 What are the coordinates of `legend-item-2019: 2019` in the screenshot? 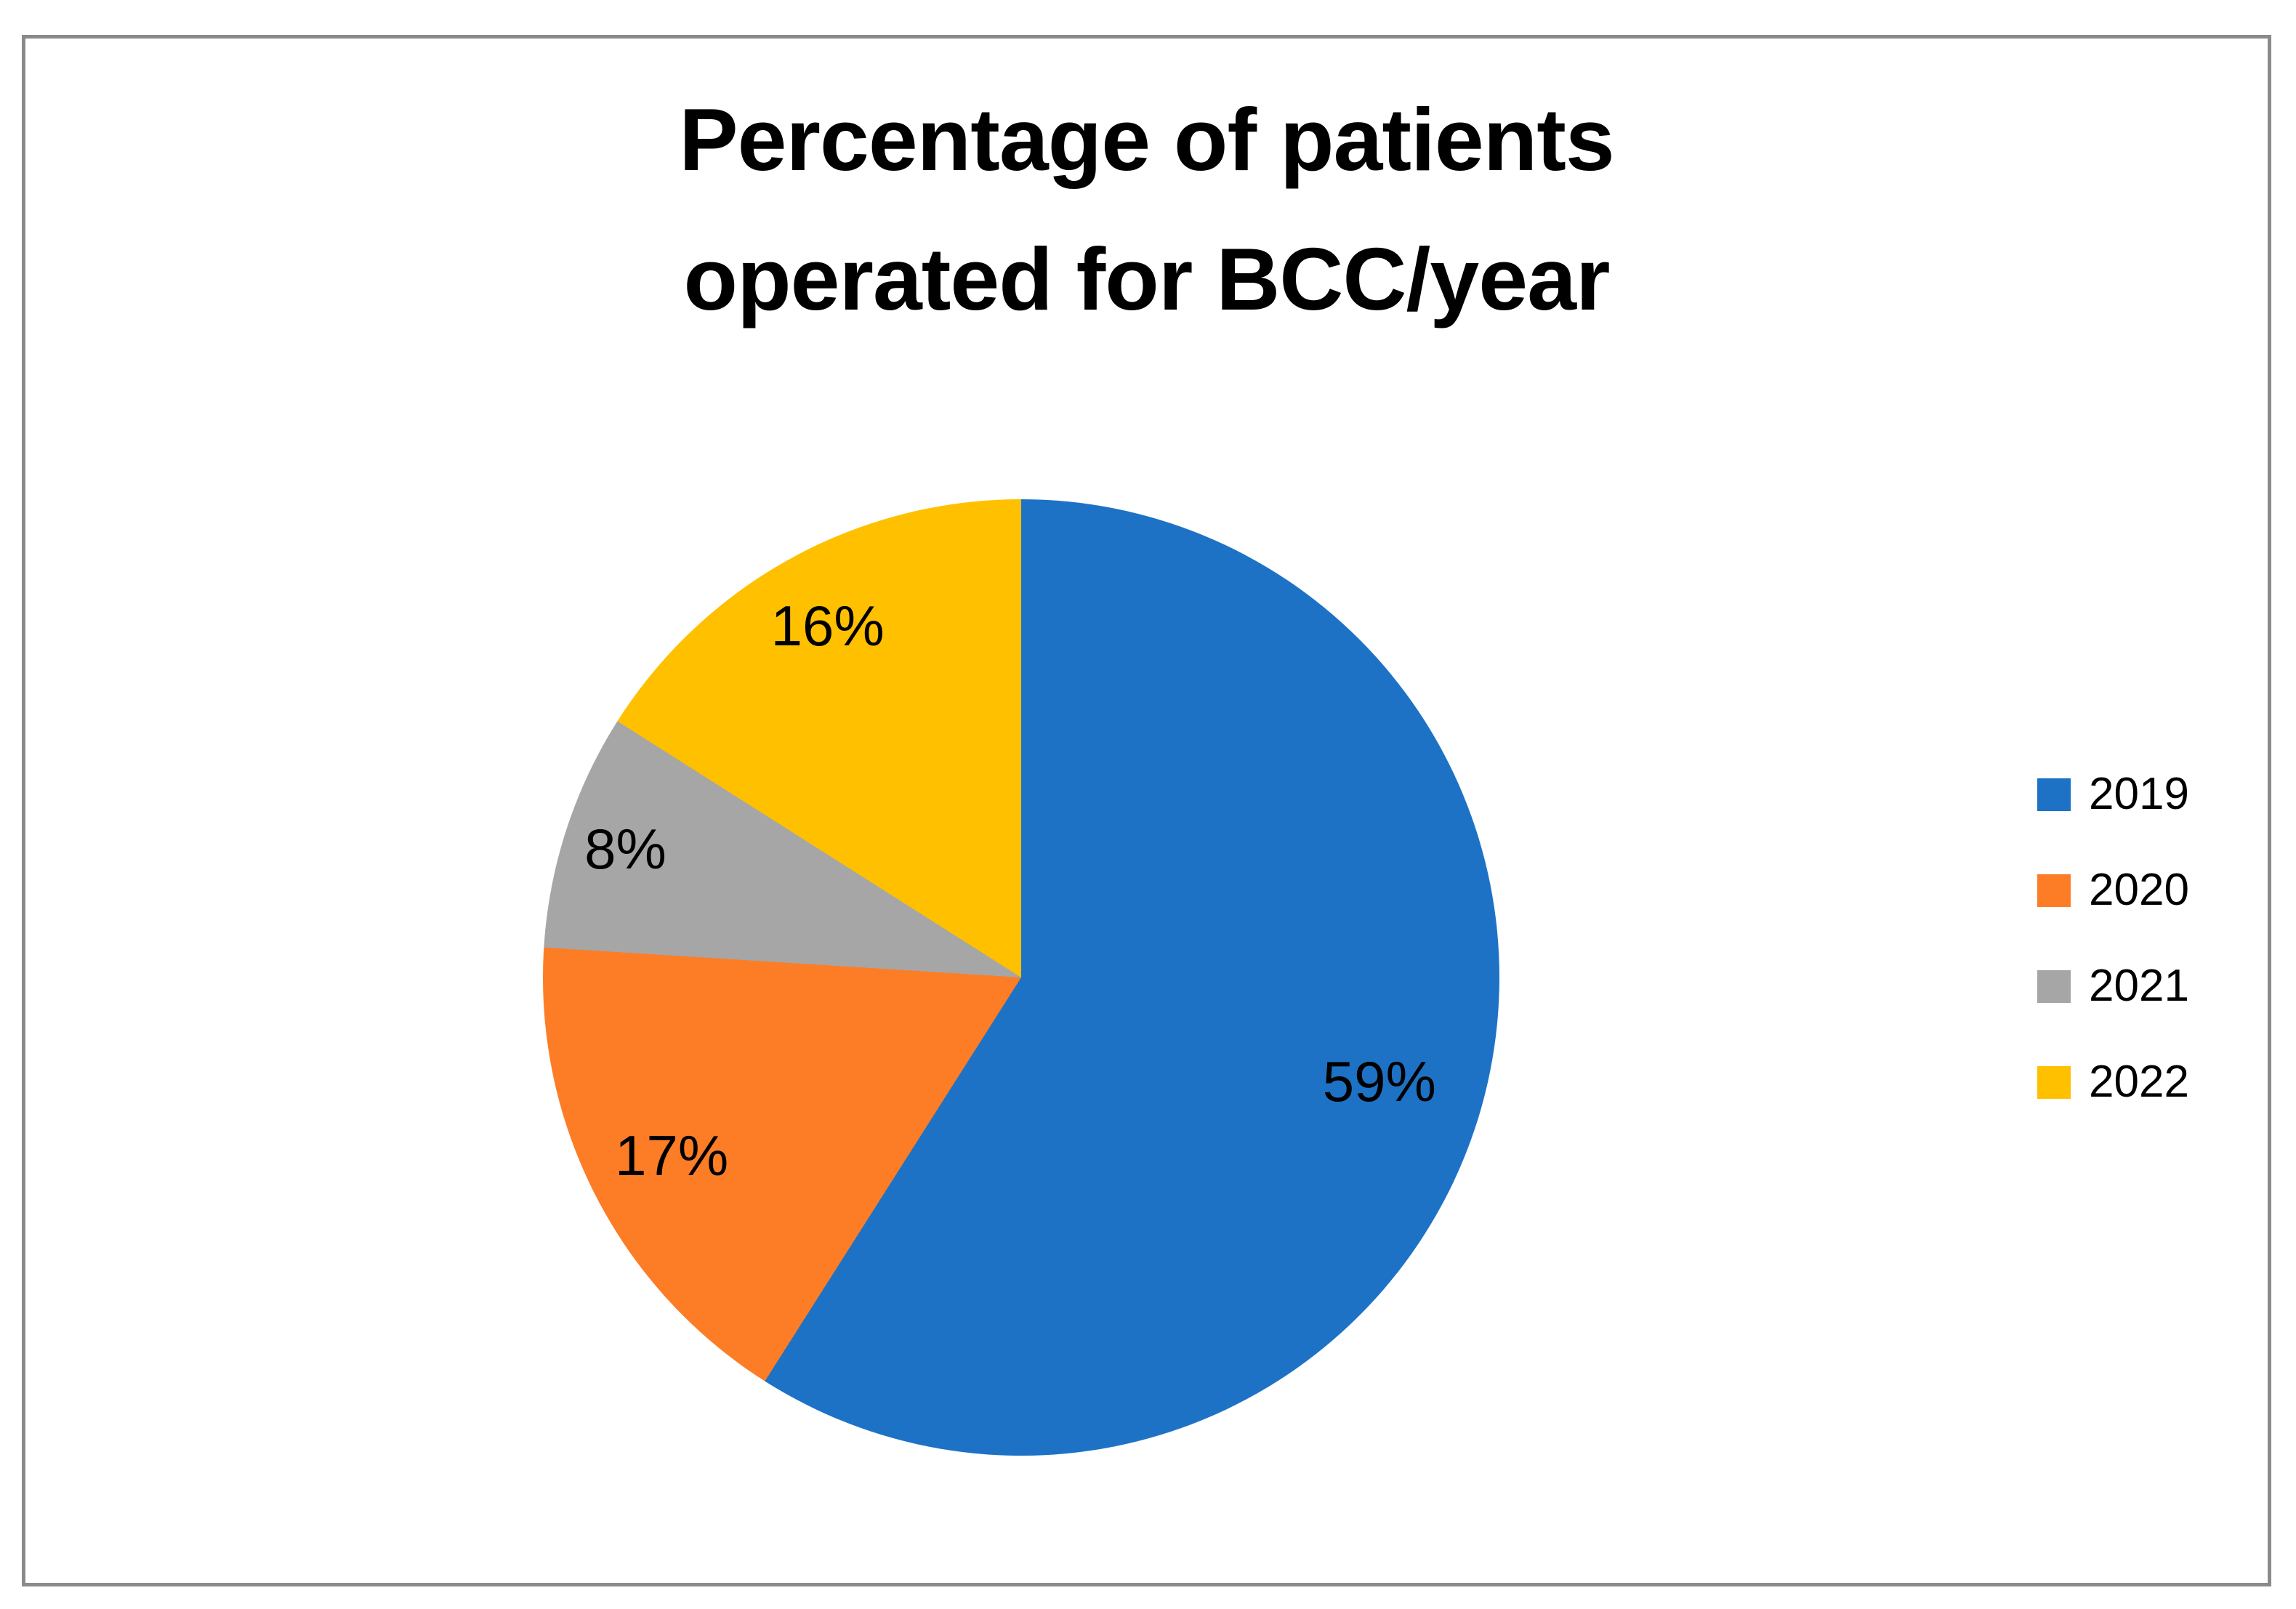 It's located at (2113, 794).